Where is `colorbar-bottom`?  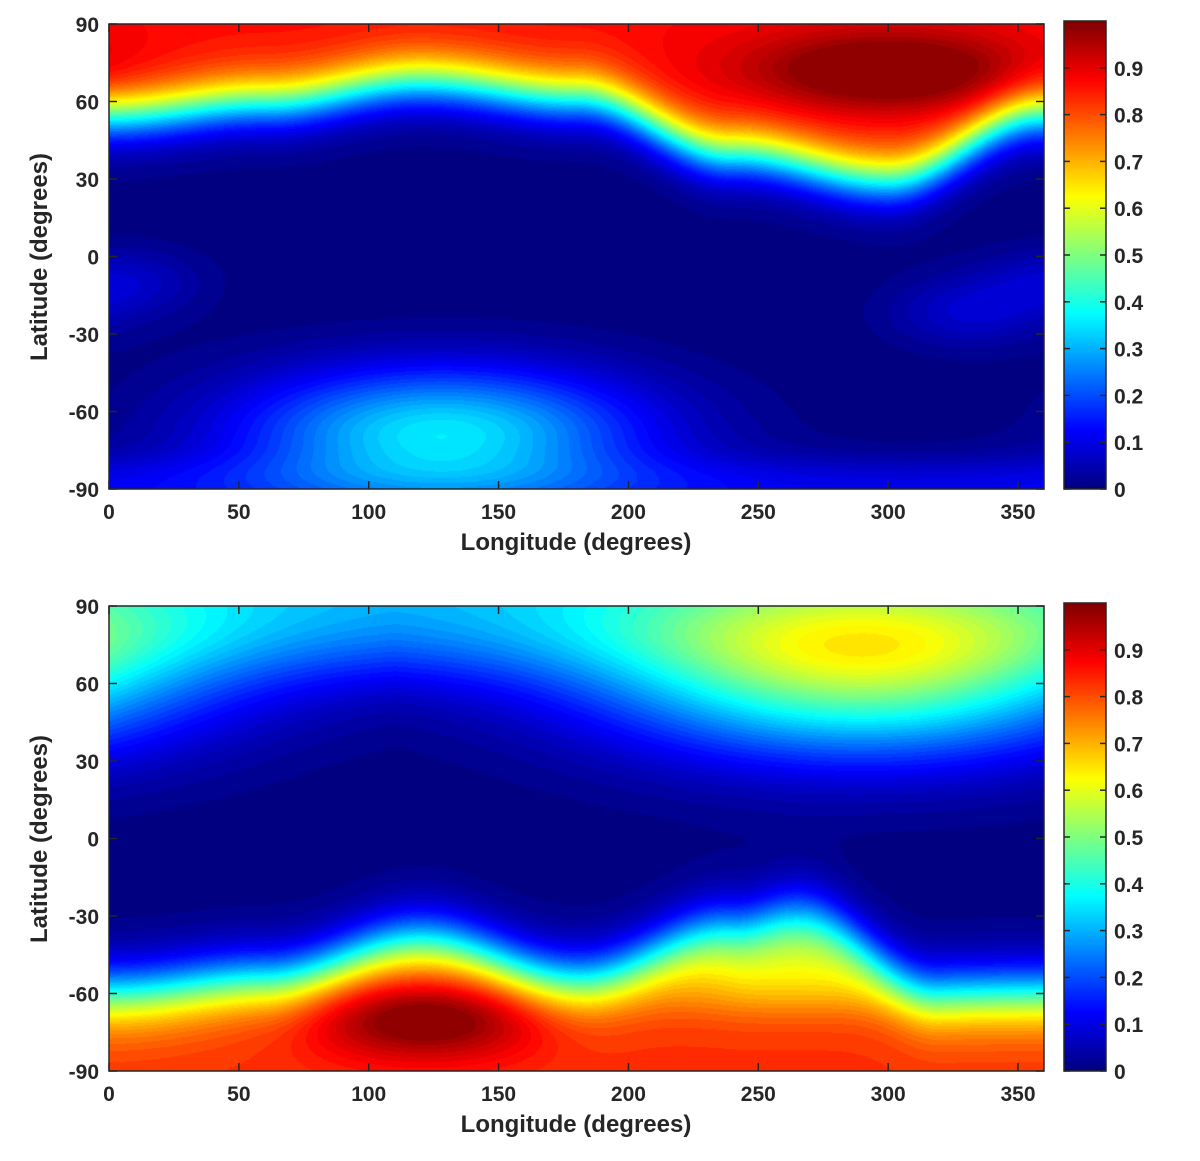 colorbar-bottom is located at coordinates (1085, 837).